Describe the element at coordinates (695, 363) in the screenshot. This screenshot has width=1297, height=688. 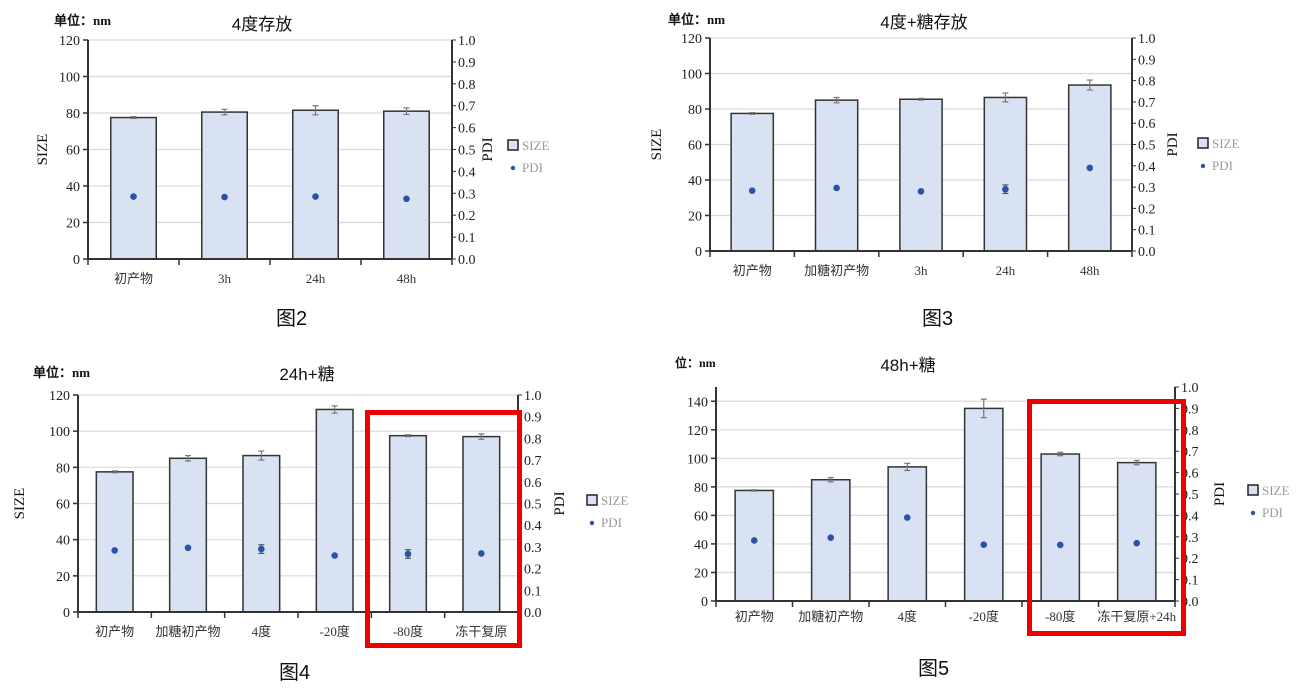
I see `unit-label-fig5: 位：nm` at that location.